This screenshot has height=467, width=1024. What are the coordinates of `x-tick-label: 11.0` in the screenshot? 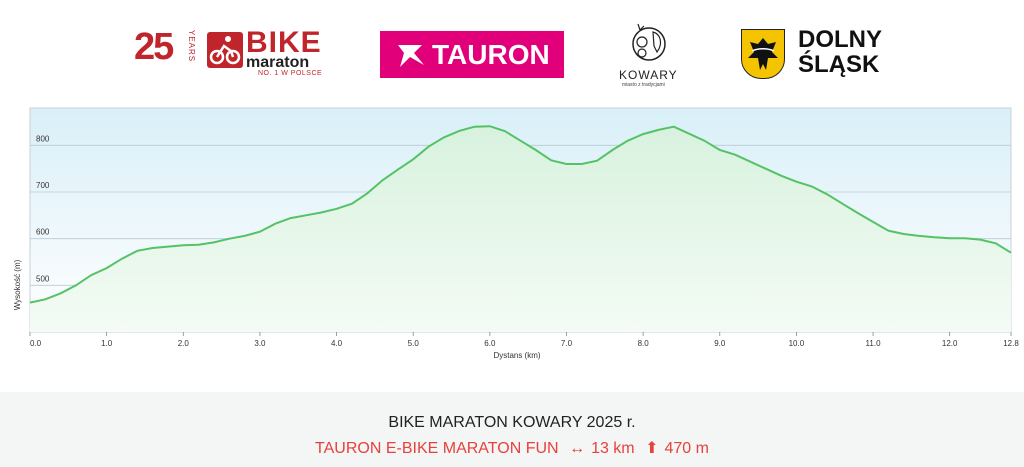 It's located at (874, 343).